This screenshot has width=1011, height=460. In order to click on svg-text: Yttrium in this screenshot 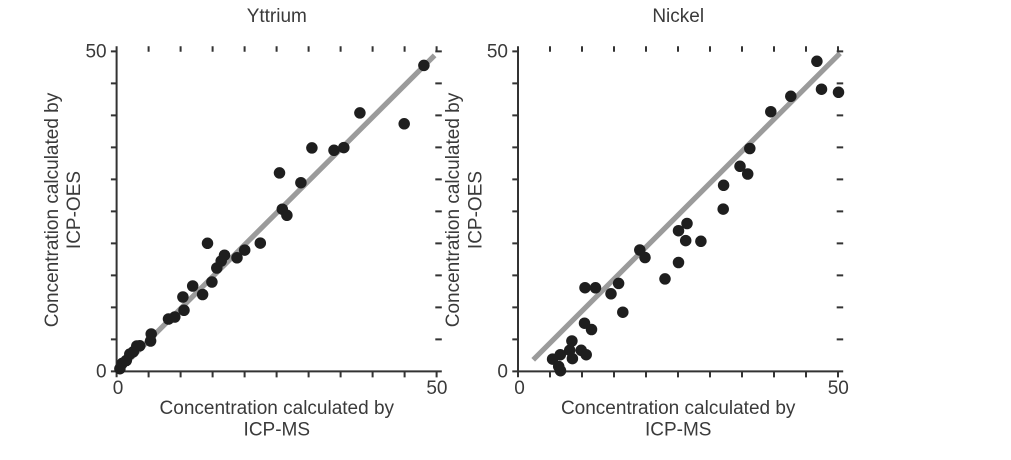, I will do `click(277, 16)`.